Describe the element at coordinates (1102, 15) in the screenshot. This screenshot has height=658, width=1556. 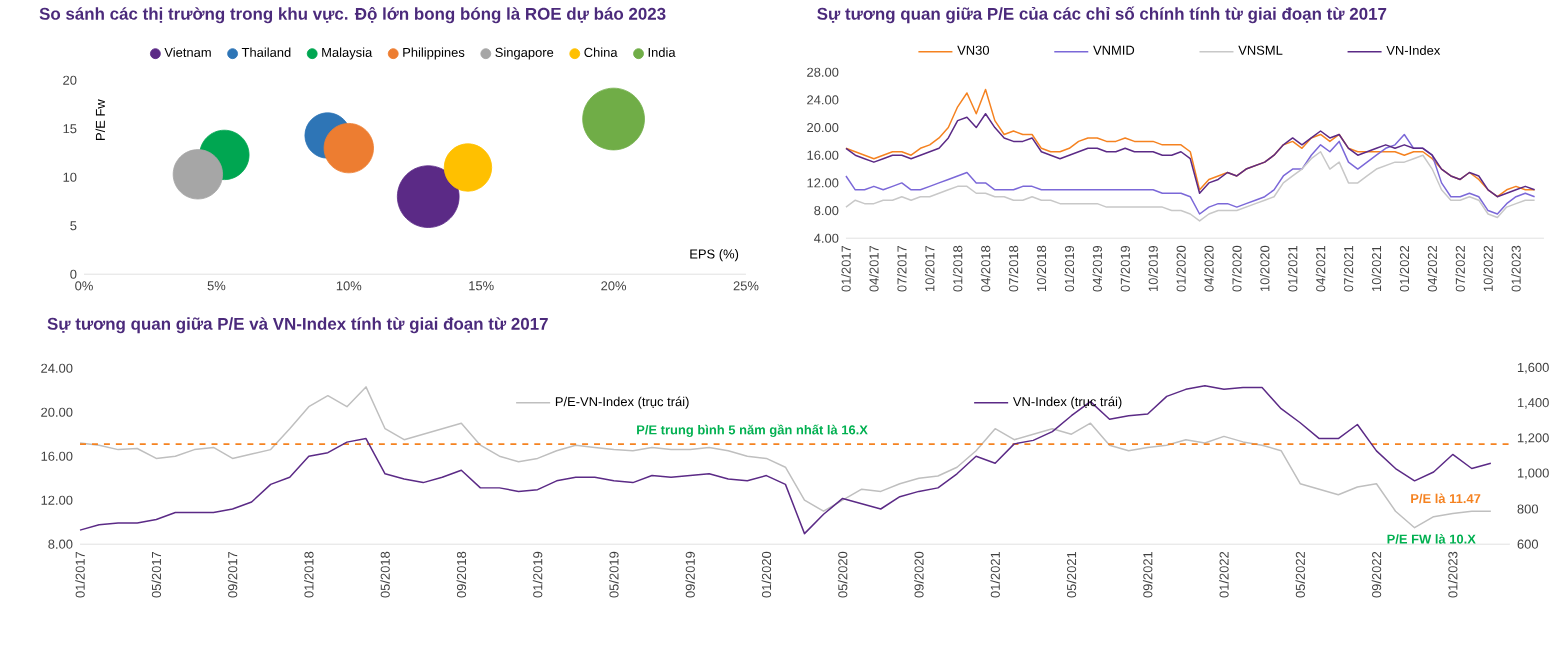
I see `chart-title: Sự tương quan giữa P/E của các chỉ số chính tính từ giai đoạn từ 2017` at that location.